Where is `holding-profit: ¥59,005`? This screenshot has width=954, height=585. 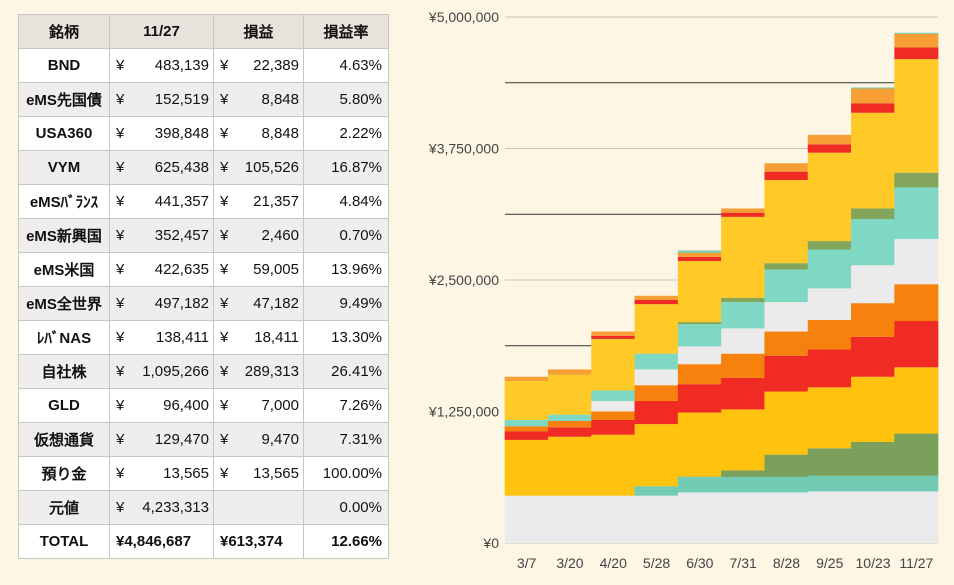 holding-profit: ¥59,005 is located at coordinates (258, 269).